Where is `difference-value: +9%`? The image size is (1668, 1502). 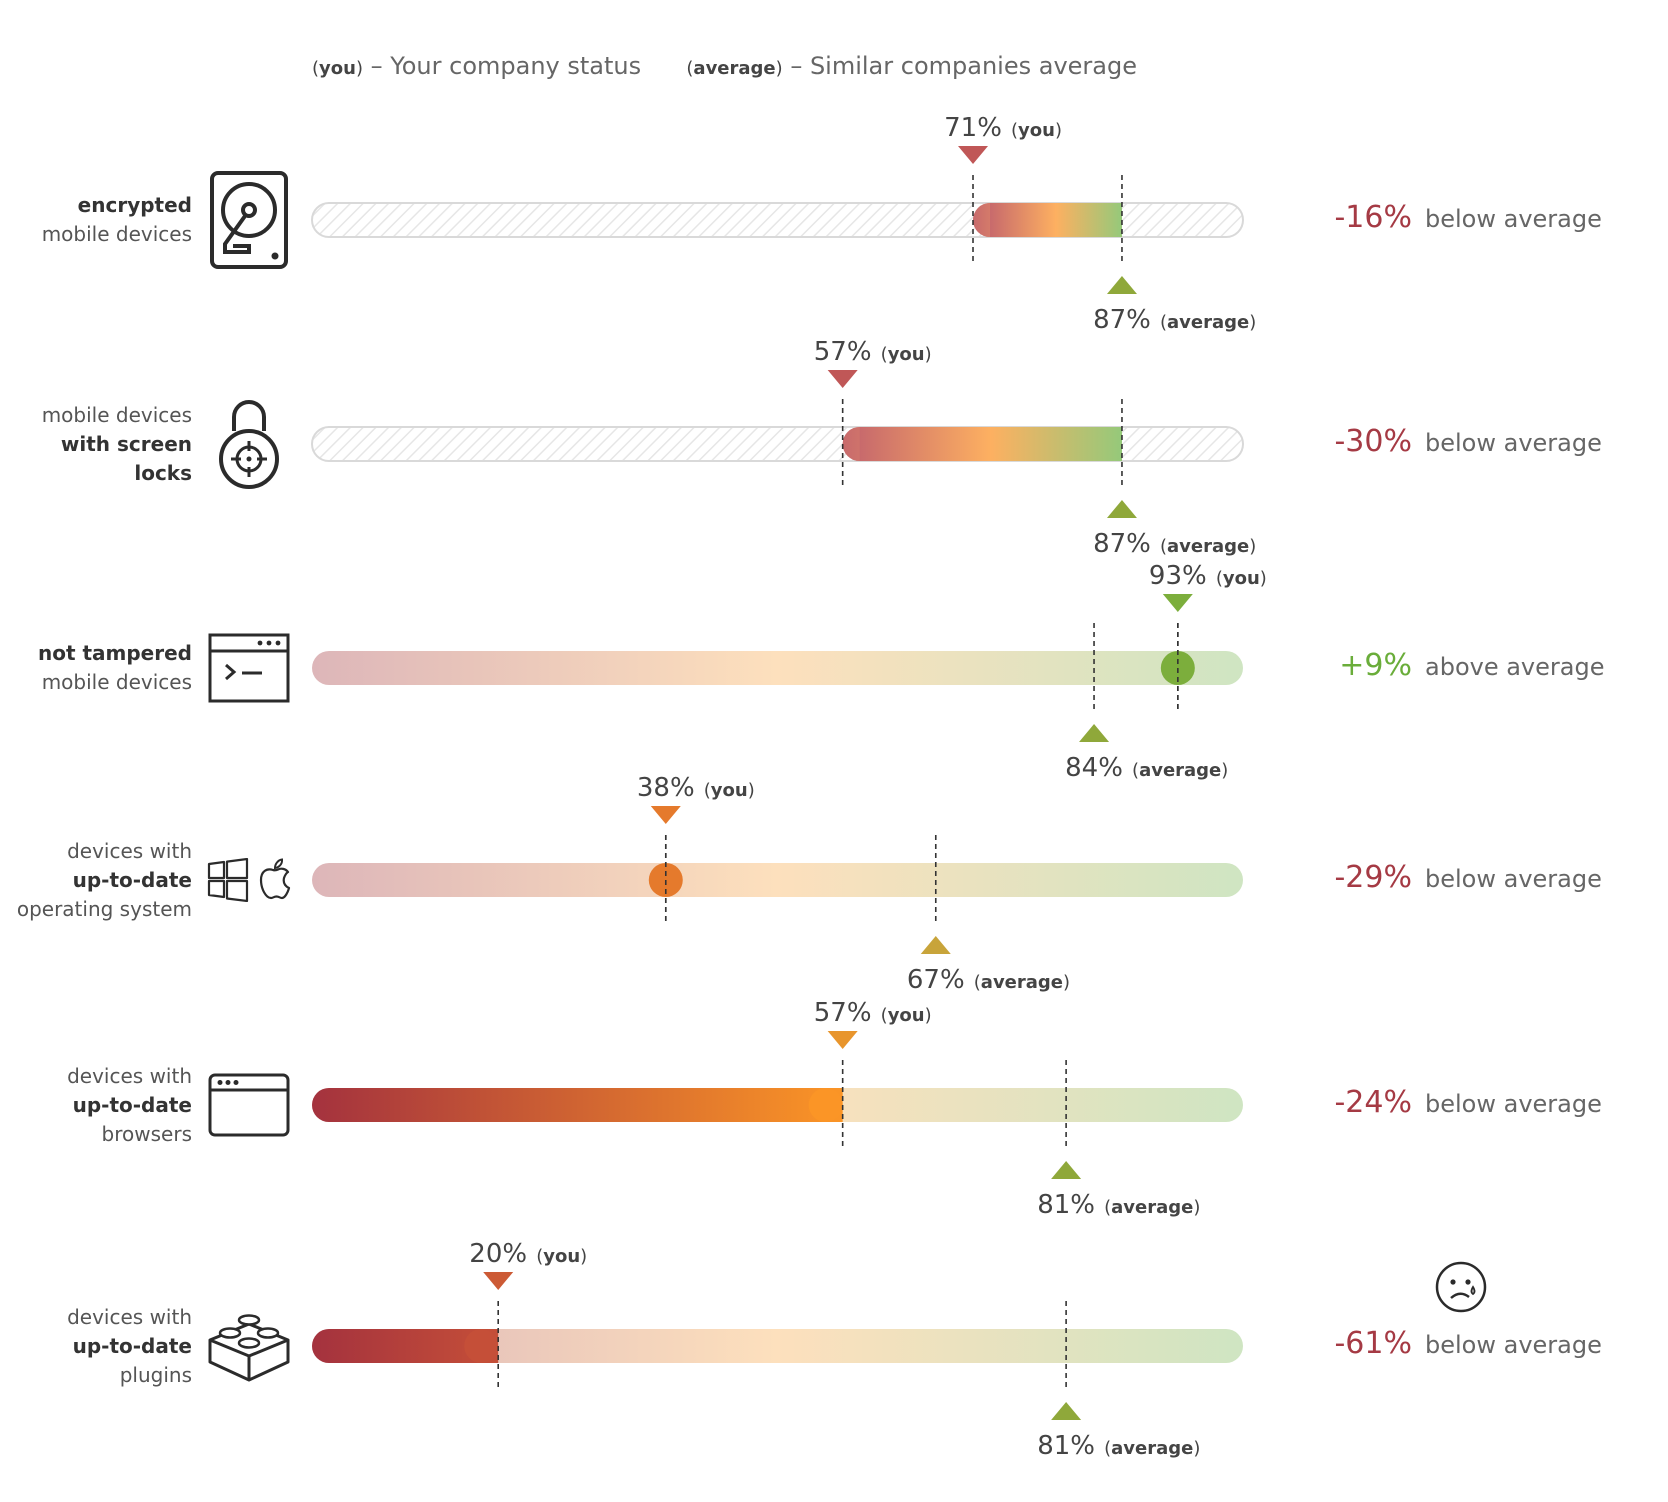
difference-value: +9% is located at coordinates (1375, 665).